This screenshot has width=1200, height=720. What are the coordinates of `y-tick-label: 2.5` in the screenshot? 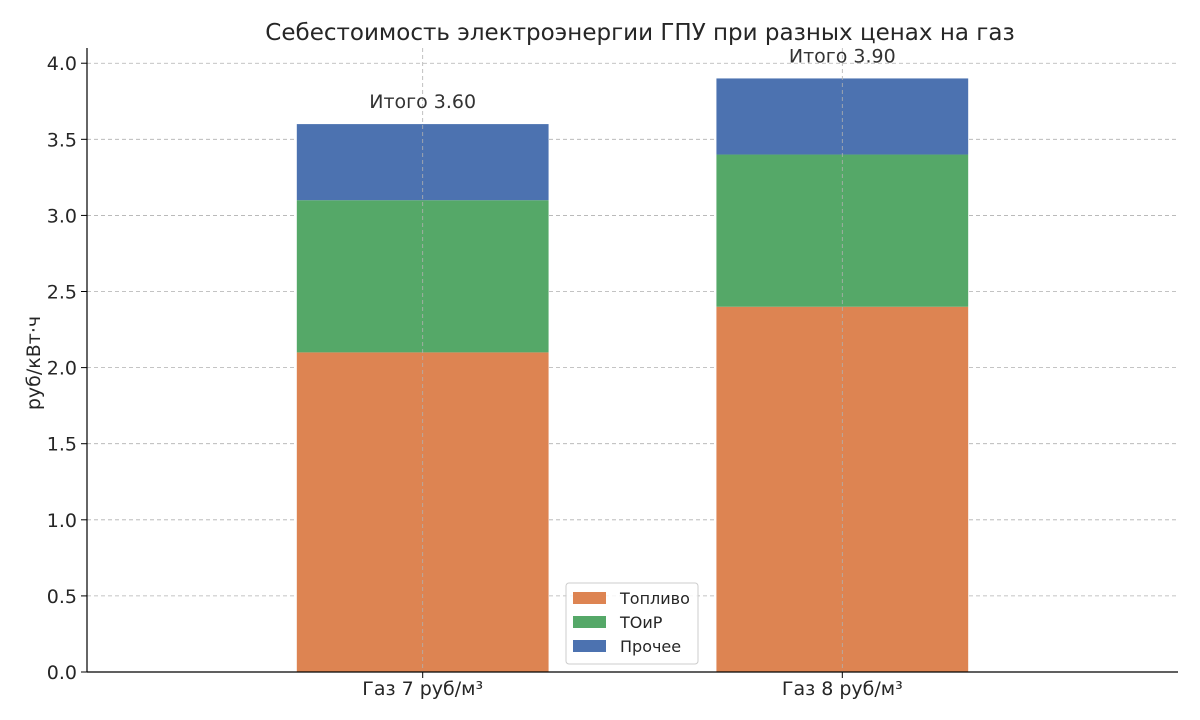 It's located at (62, 293).